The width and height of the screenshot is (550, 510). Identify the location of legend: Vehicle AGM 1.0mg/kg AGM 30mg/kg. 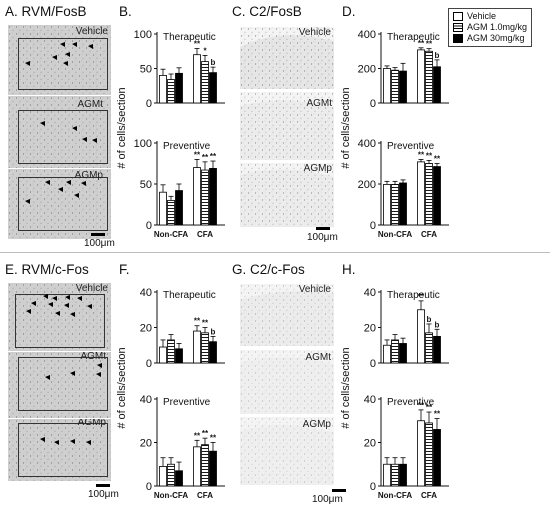
(490, 27).